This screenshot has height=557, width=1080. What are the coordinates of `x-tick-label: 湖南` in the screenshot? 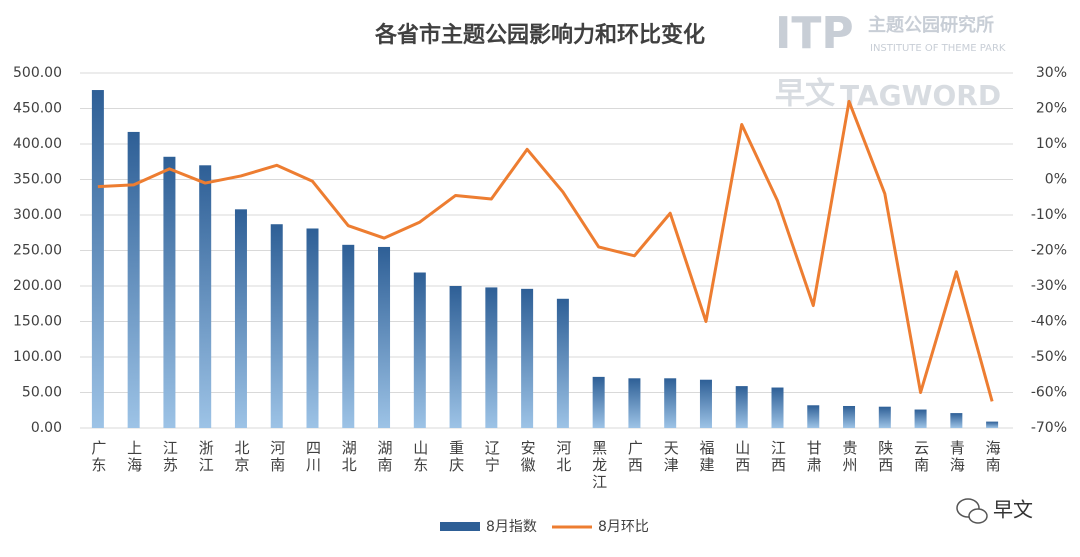 It's located at (385, 457).